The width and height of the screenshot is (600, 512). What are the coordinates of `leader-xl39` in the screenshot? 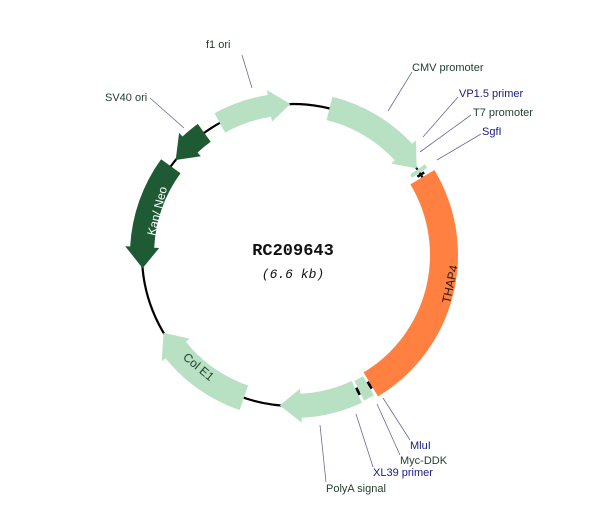 It's located at (364, 440).